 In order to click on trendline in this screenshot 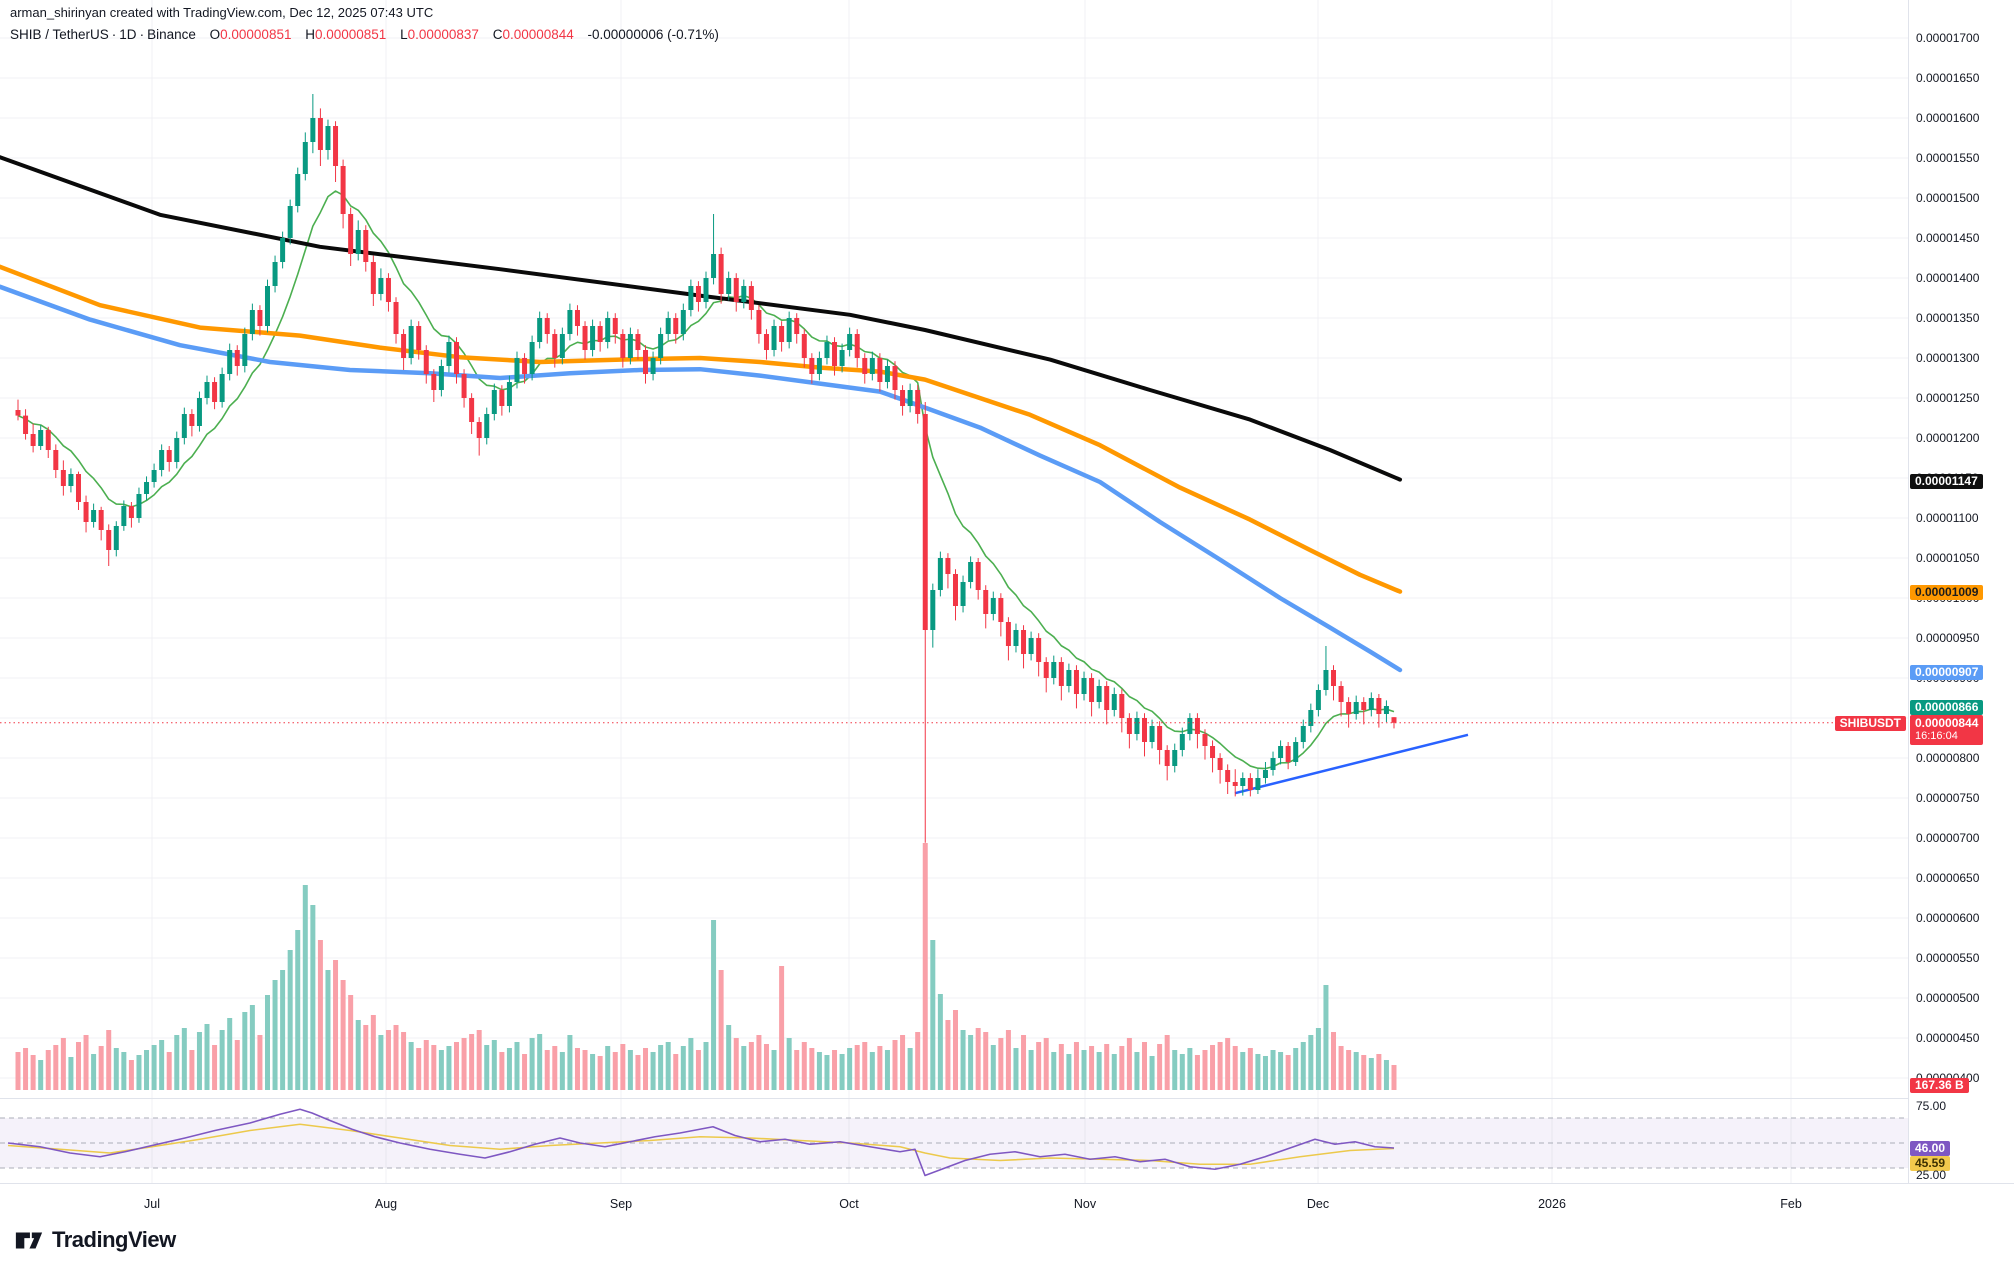, I will do `click(1351, 764)`.